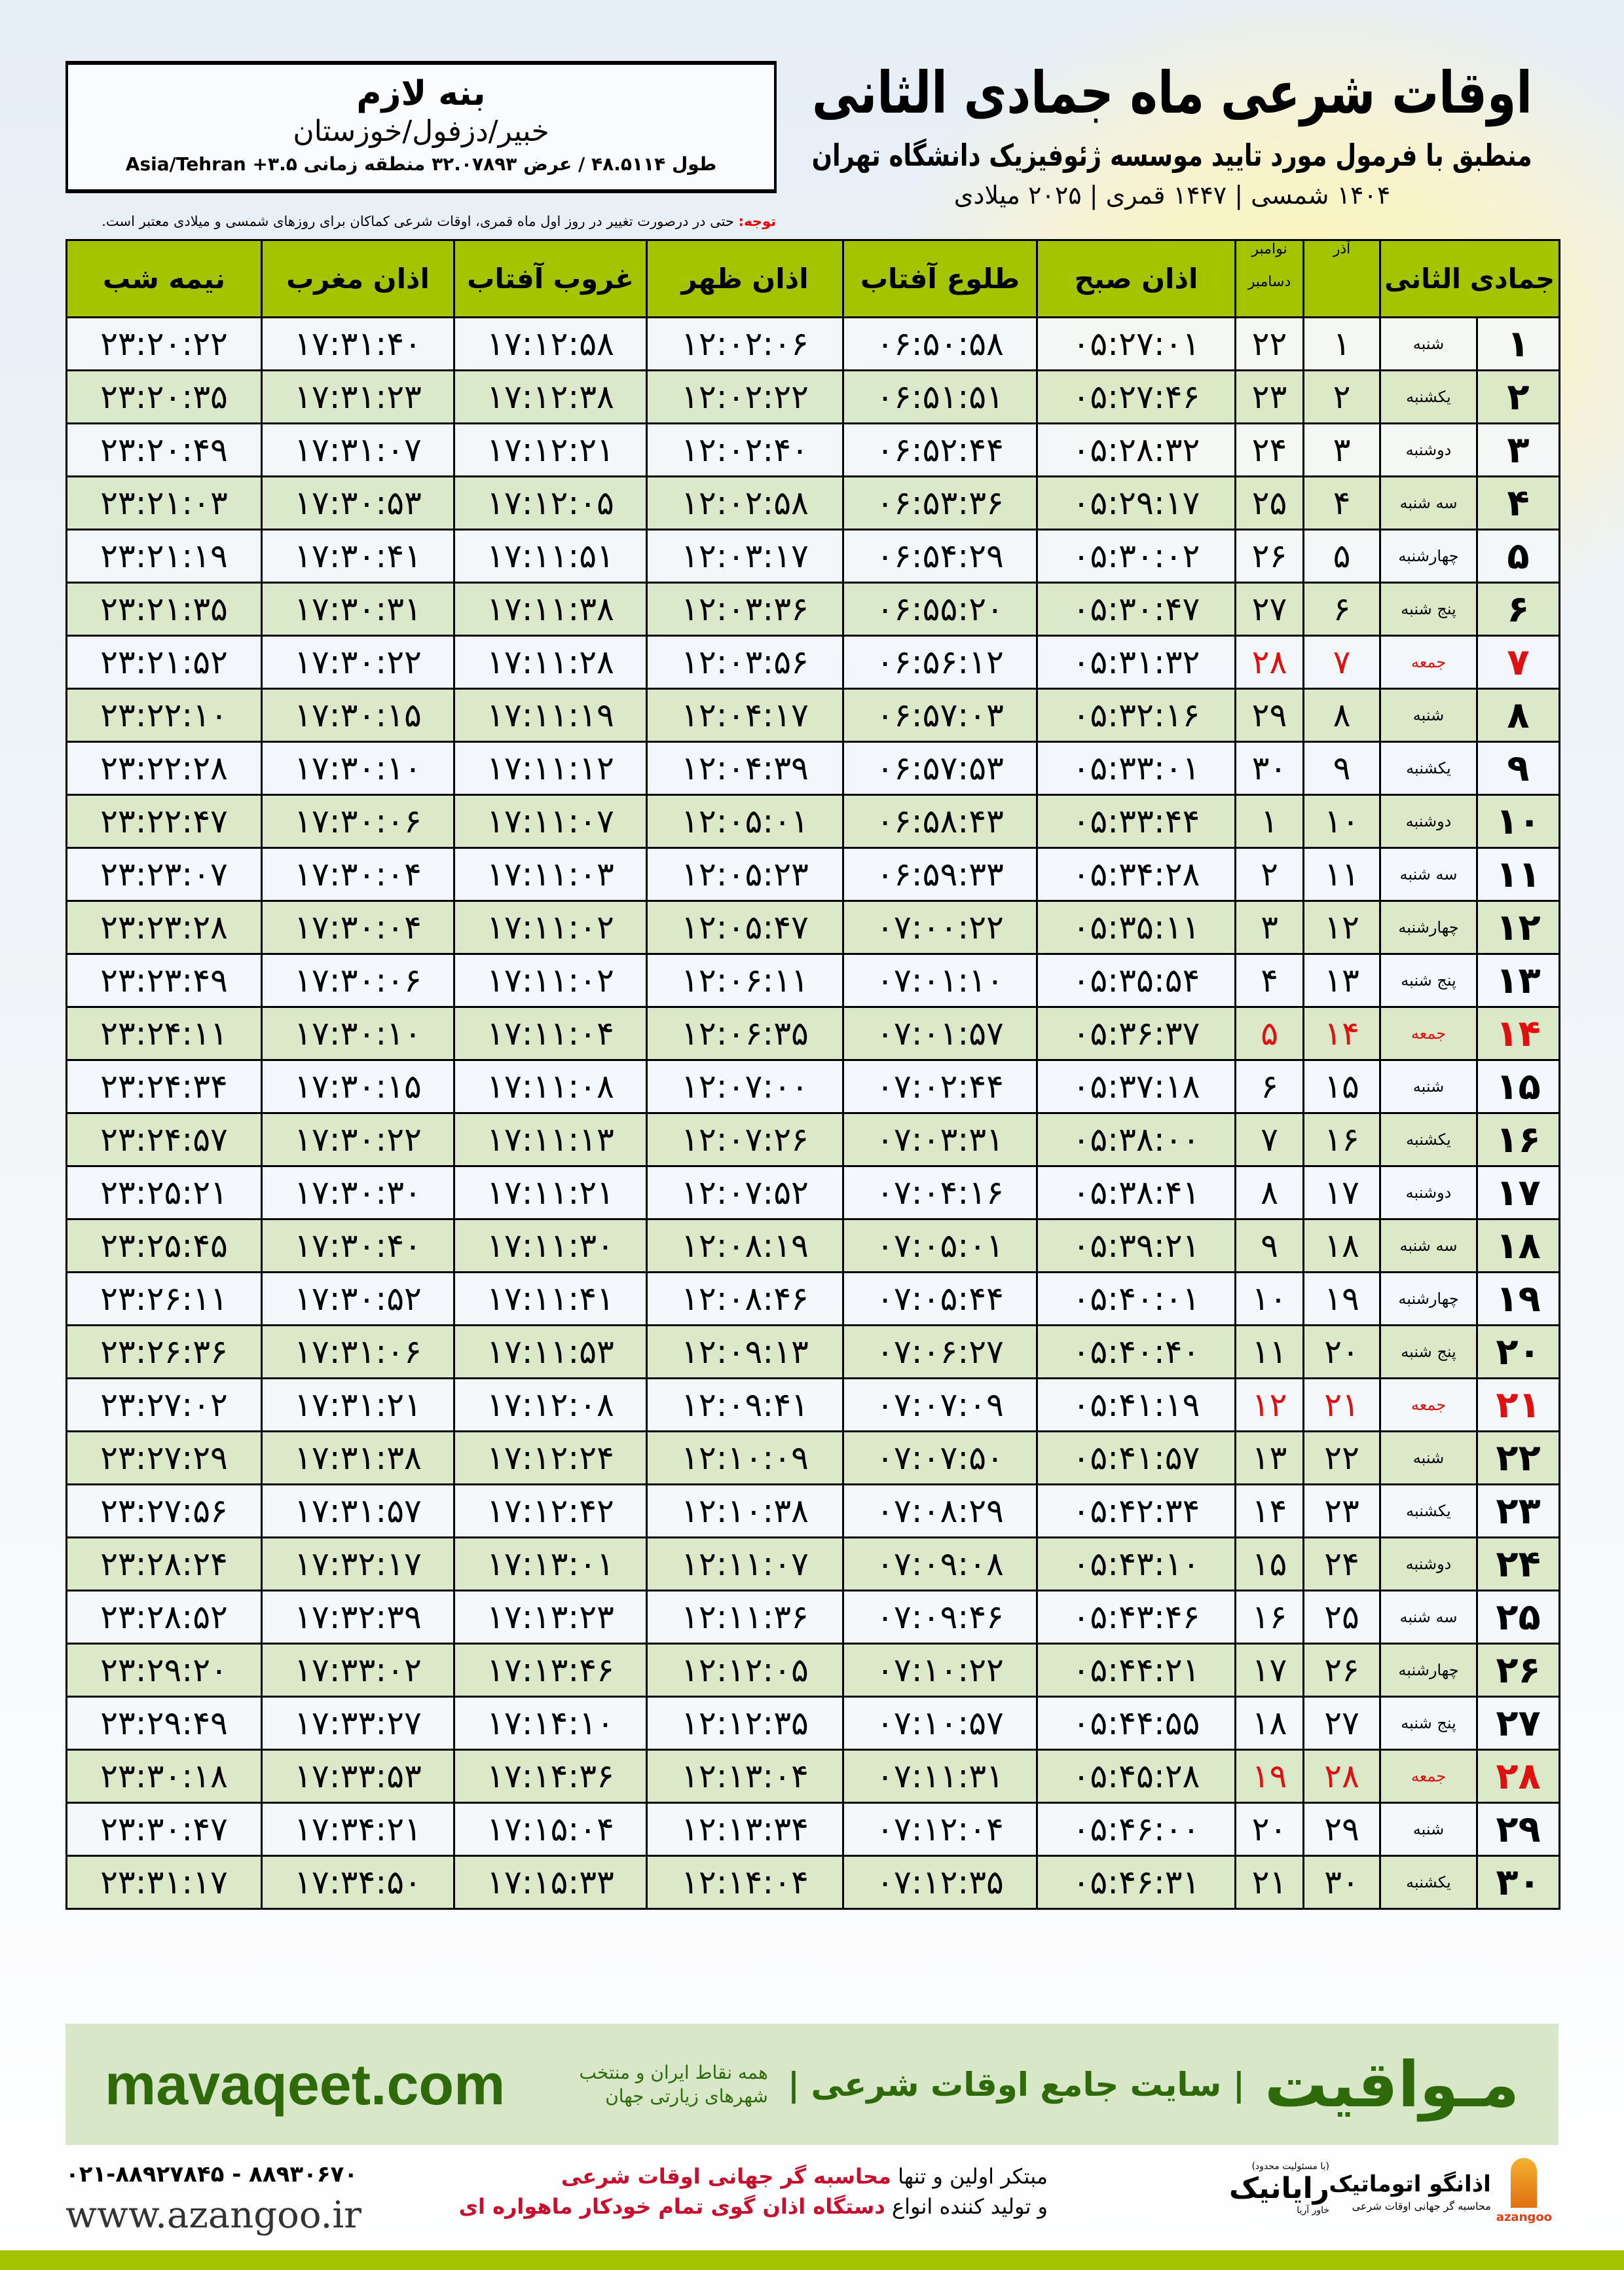 The height and width of the screenshot is (2270, 1624). Describe the element at coordinates (812, 2260) in the screenshot. I see `bottom-strip` at that location.